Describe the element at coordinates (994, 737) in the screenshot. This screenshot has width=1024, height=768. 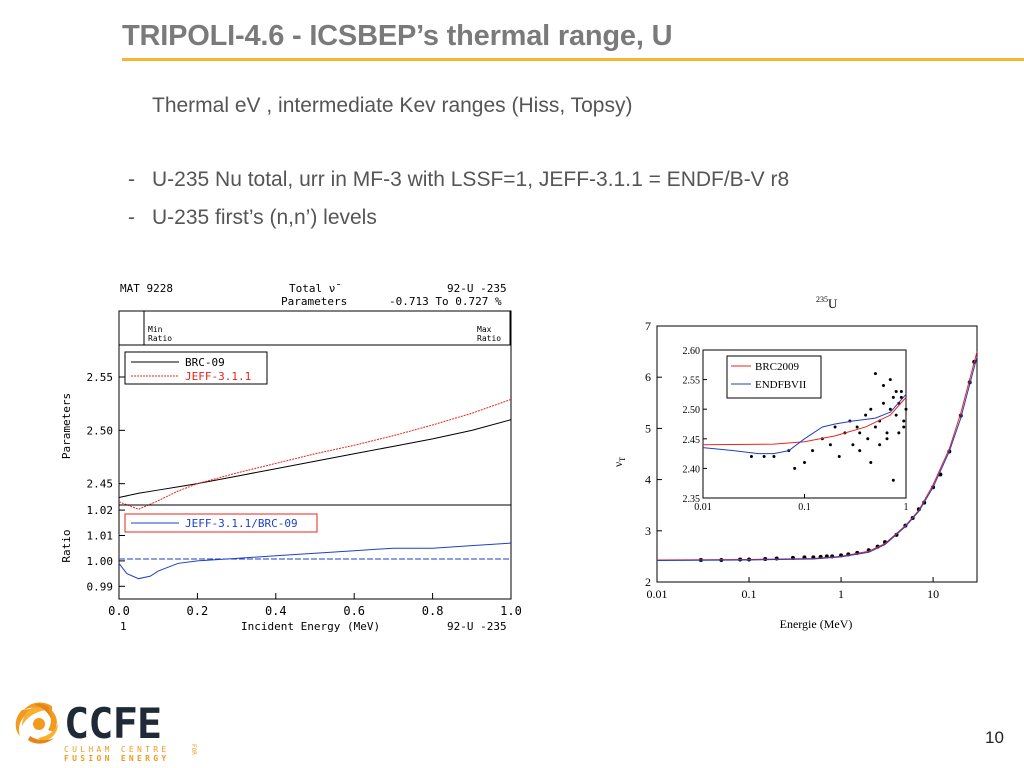
I see `page-number: 10` at that location.